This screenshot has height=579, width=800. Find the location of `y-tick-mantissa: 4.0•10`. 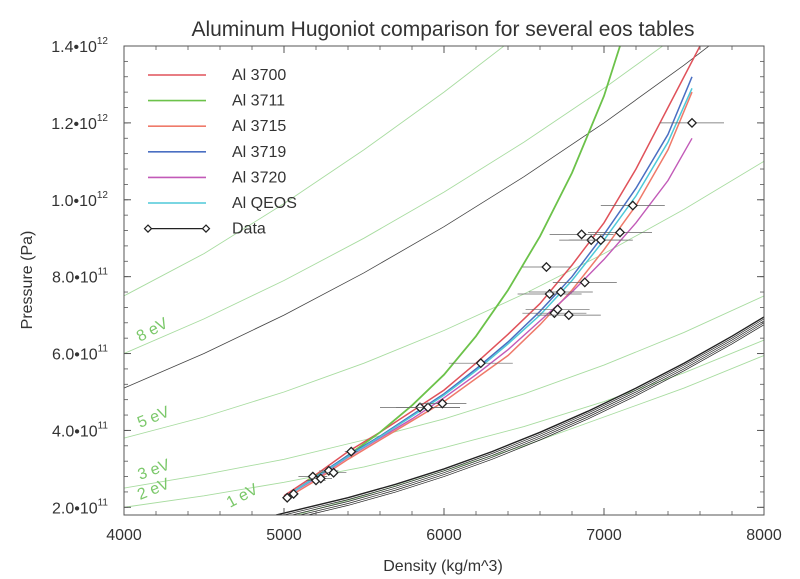

y-tick-mantissa: 4.0•10 is located at coordinates (75, 431).